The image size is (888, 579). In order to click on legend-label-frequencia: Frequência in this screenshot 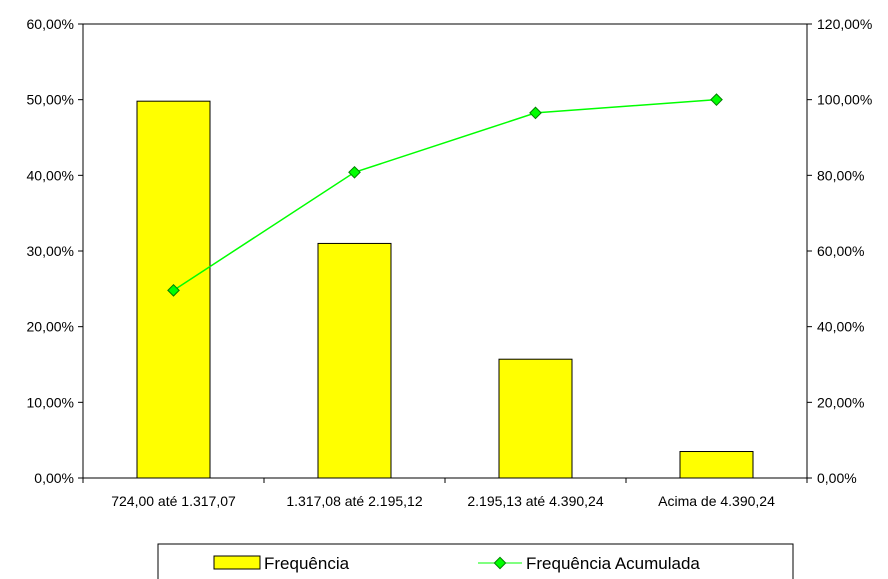, I will do `click(307, 563)`.